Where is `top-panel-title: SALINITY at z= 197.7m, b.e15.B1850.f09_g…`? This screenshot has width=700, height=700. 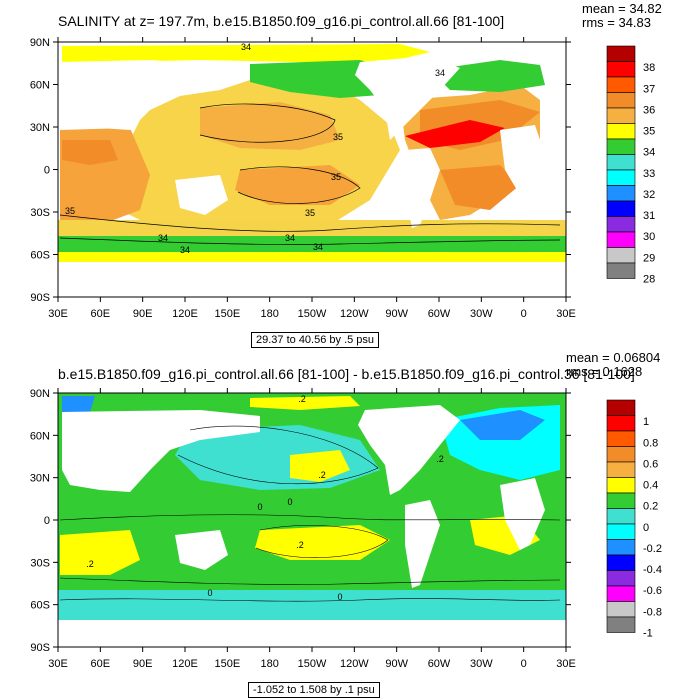 top-panel-title: SALINITY at z= 197.7m, b.e15.B1850.f09_g… is located at coordinates (281, 21).